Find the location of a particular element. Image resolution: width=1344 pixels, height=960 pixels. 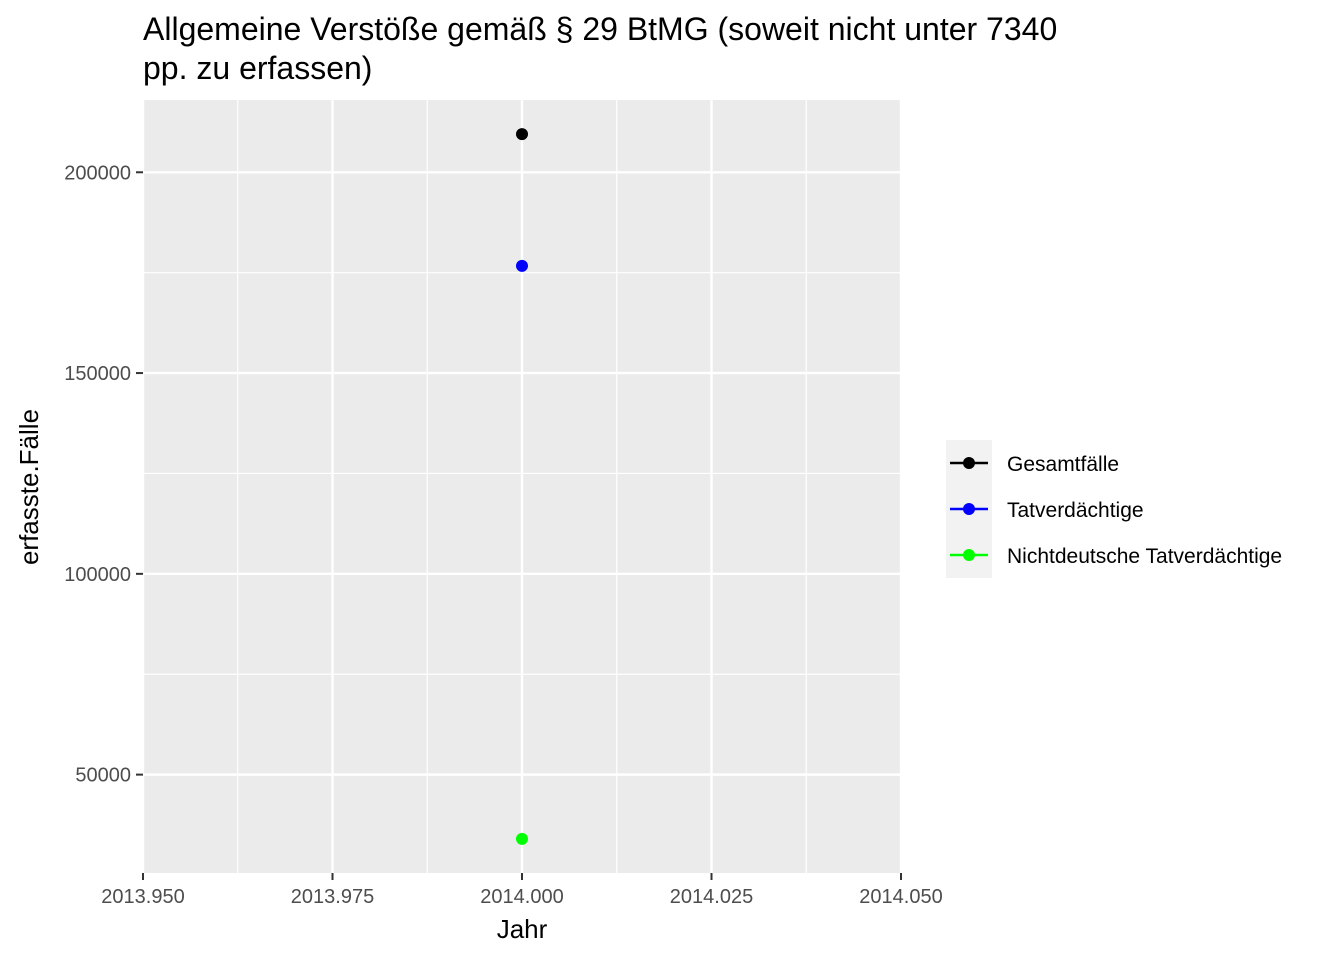

data-points is located at coordinates (522, 486).